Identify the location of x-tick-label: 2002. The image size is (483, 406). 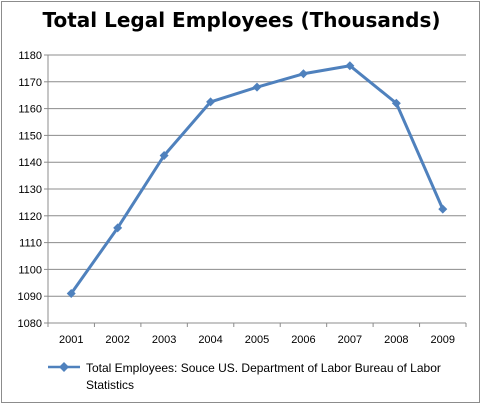
(117, 340).